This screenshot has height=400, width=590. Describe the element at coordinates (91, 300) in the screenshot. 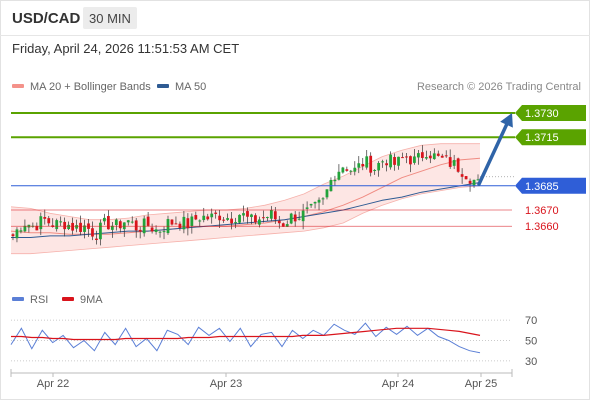

I see `legend-label-9ma: 9MA` at that location.